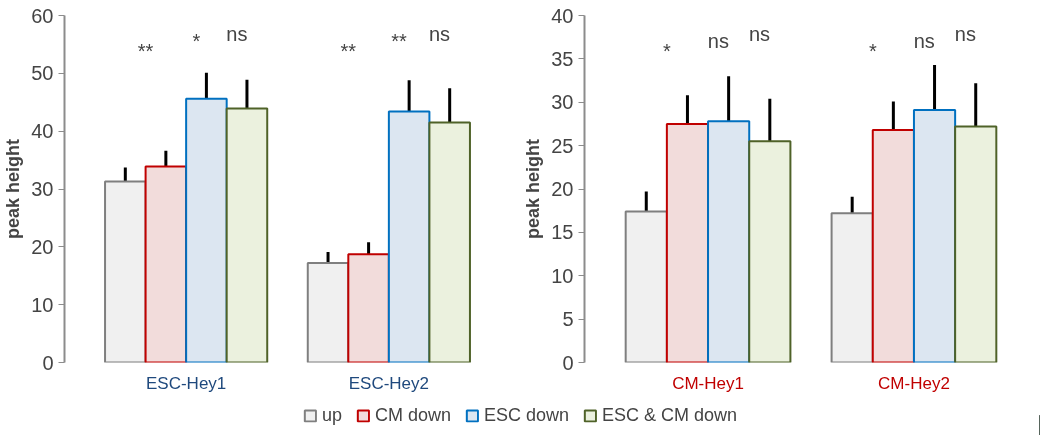 This screenshot has height=440, width=1047. What do you see at coordinates (412, 415) in the screenshot?
I see `legend-label: CM down` at bounding box center [412, 415].